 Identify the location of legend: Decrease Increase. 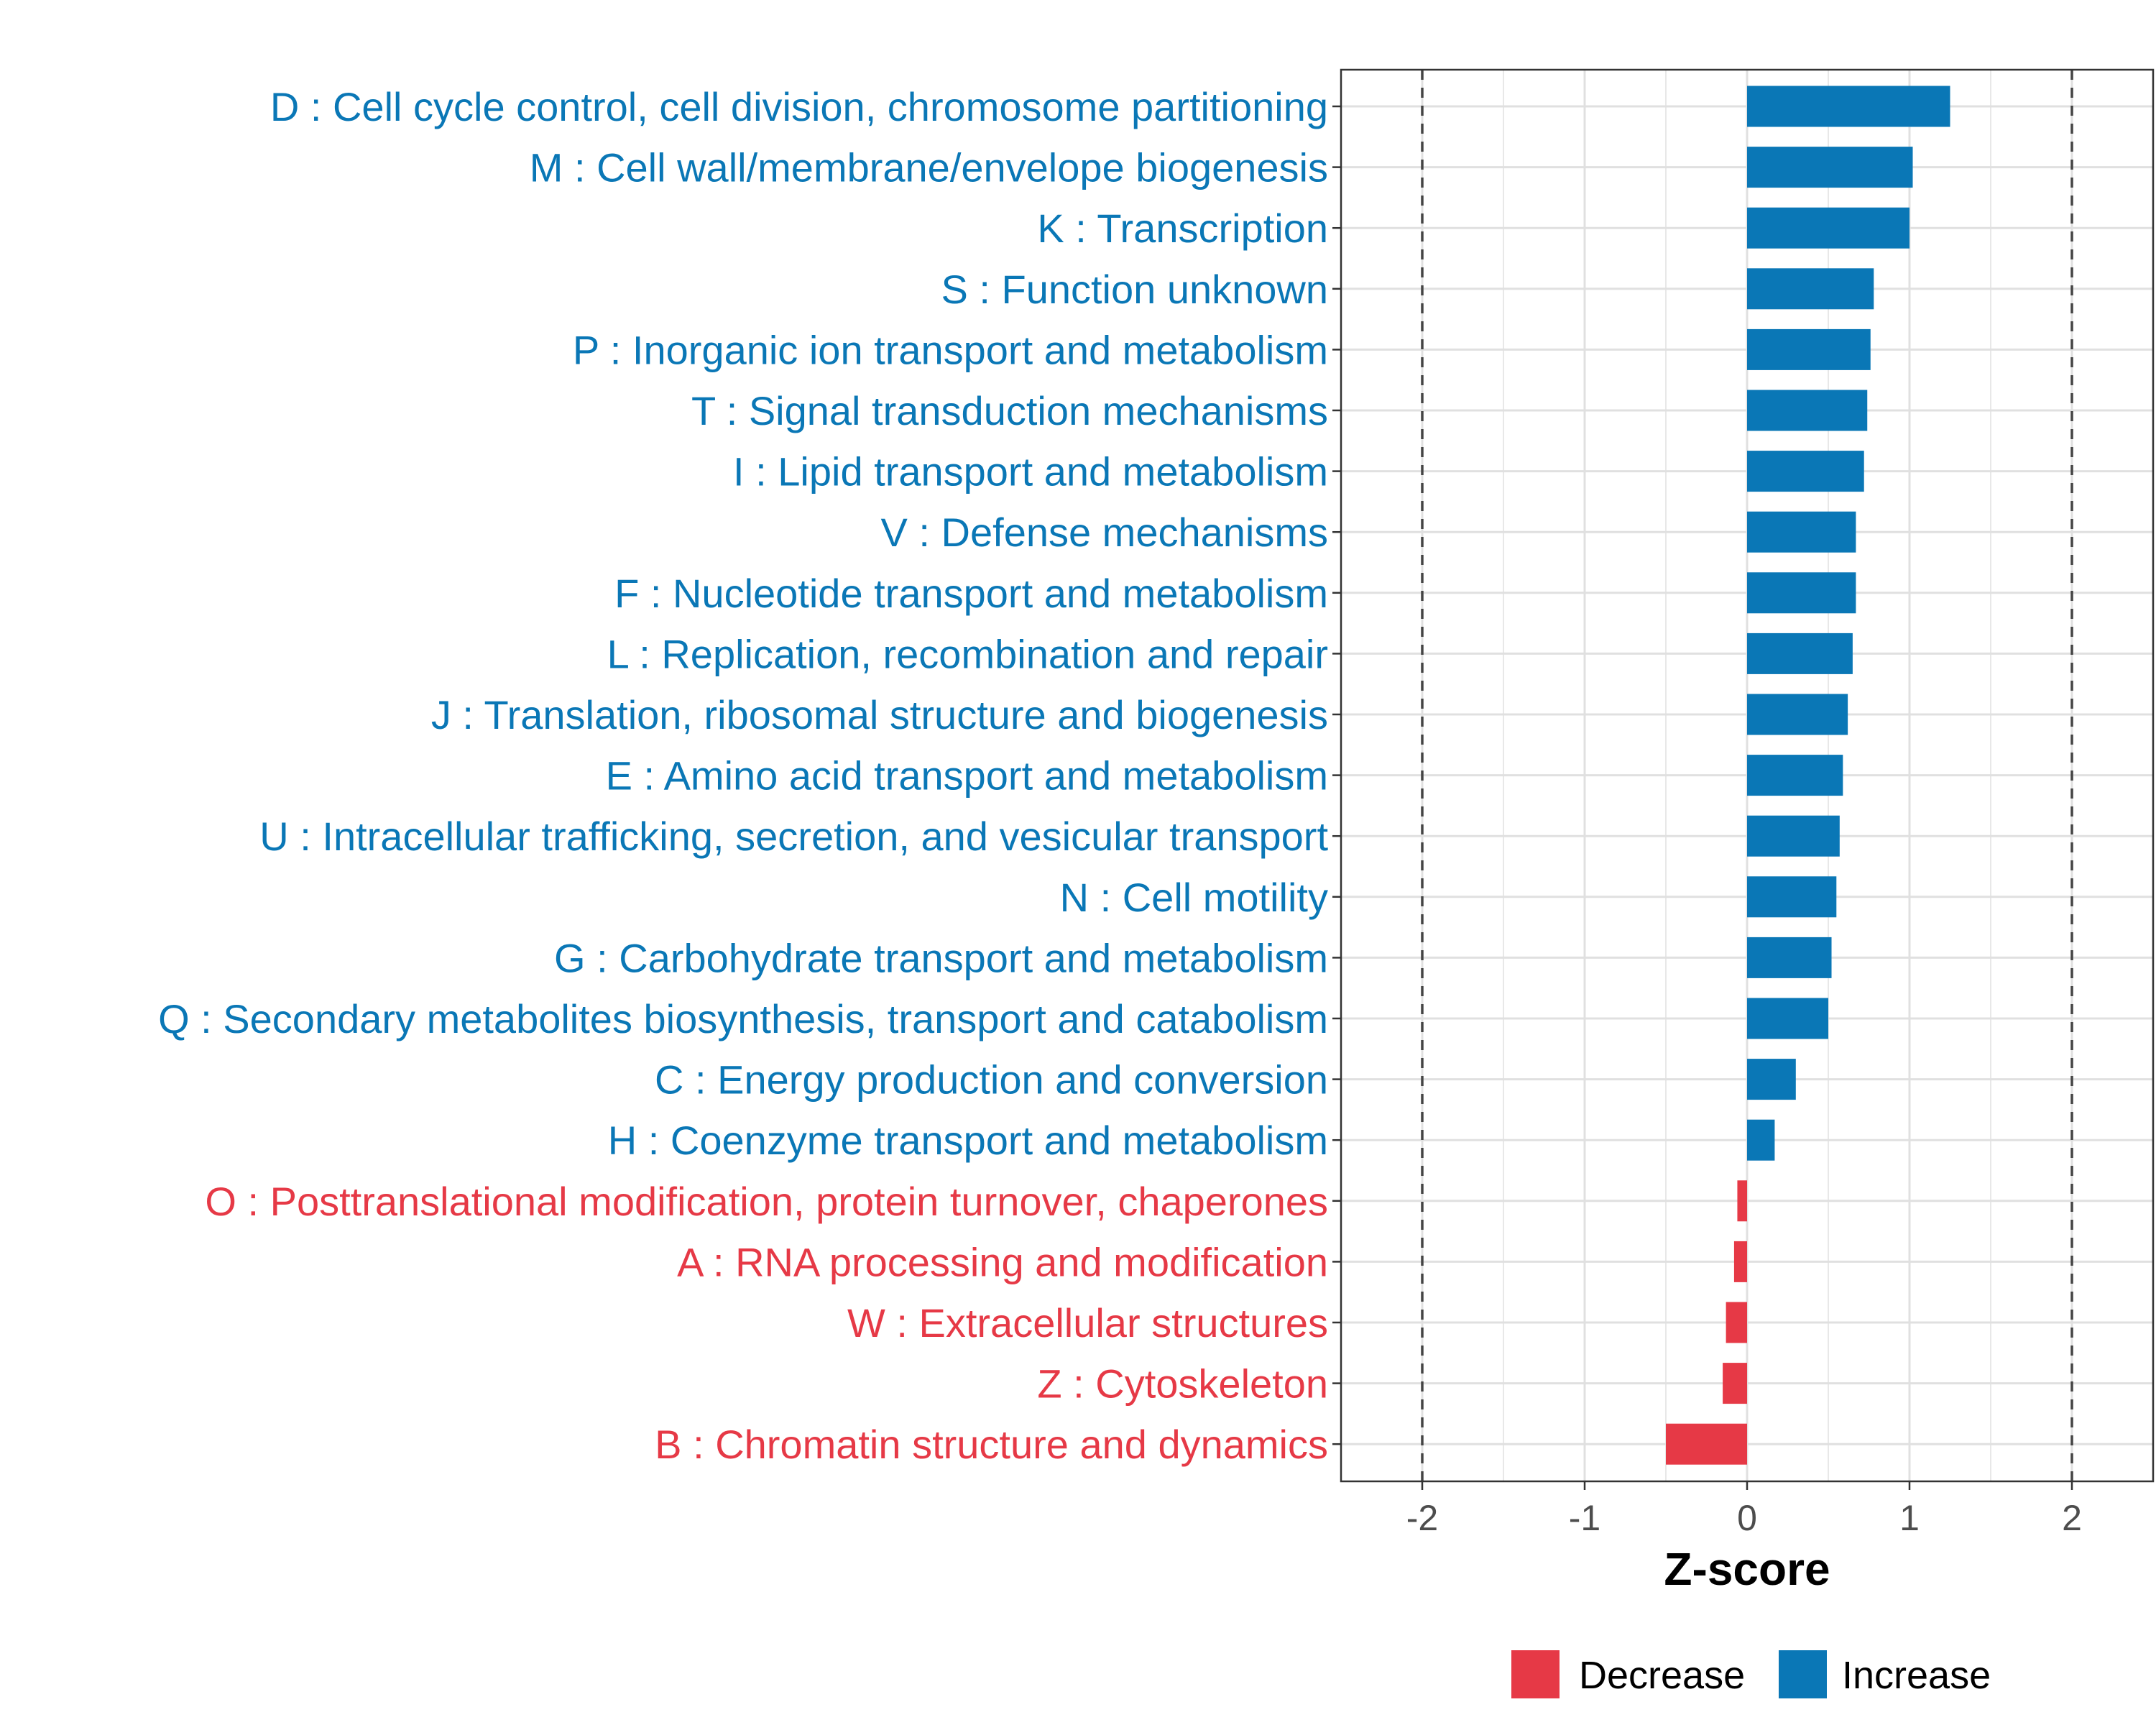
(1751, 1674).